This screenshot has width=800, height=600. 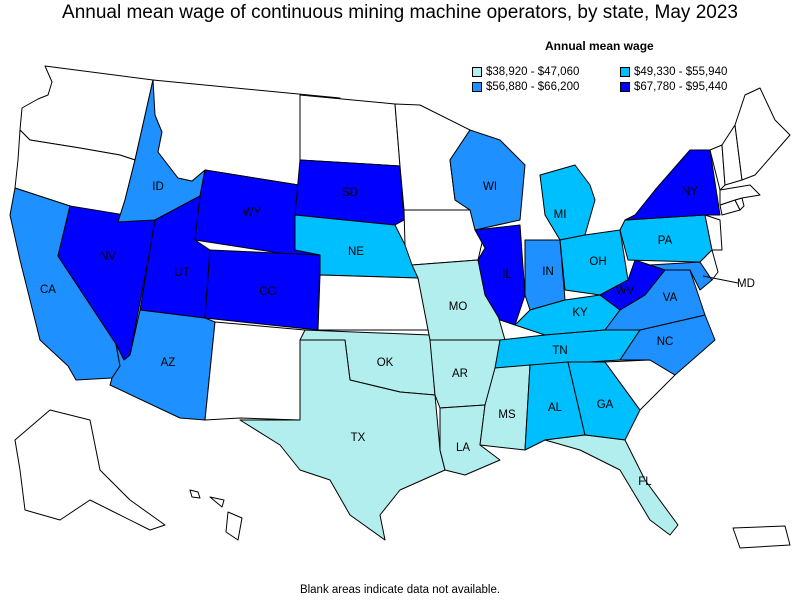 I want to click on state-nd, so click(x=350, y=130).